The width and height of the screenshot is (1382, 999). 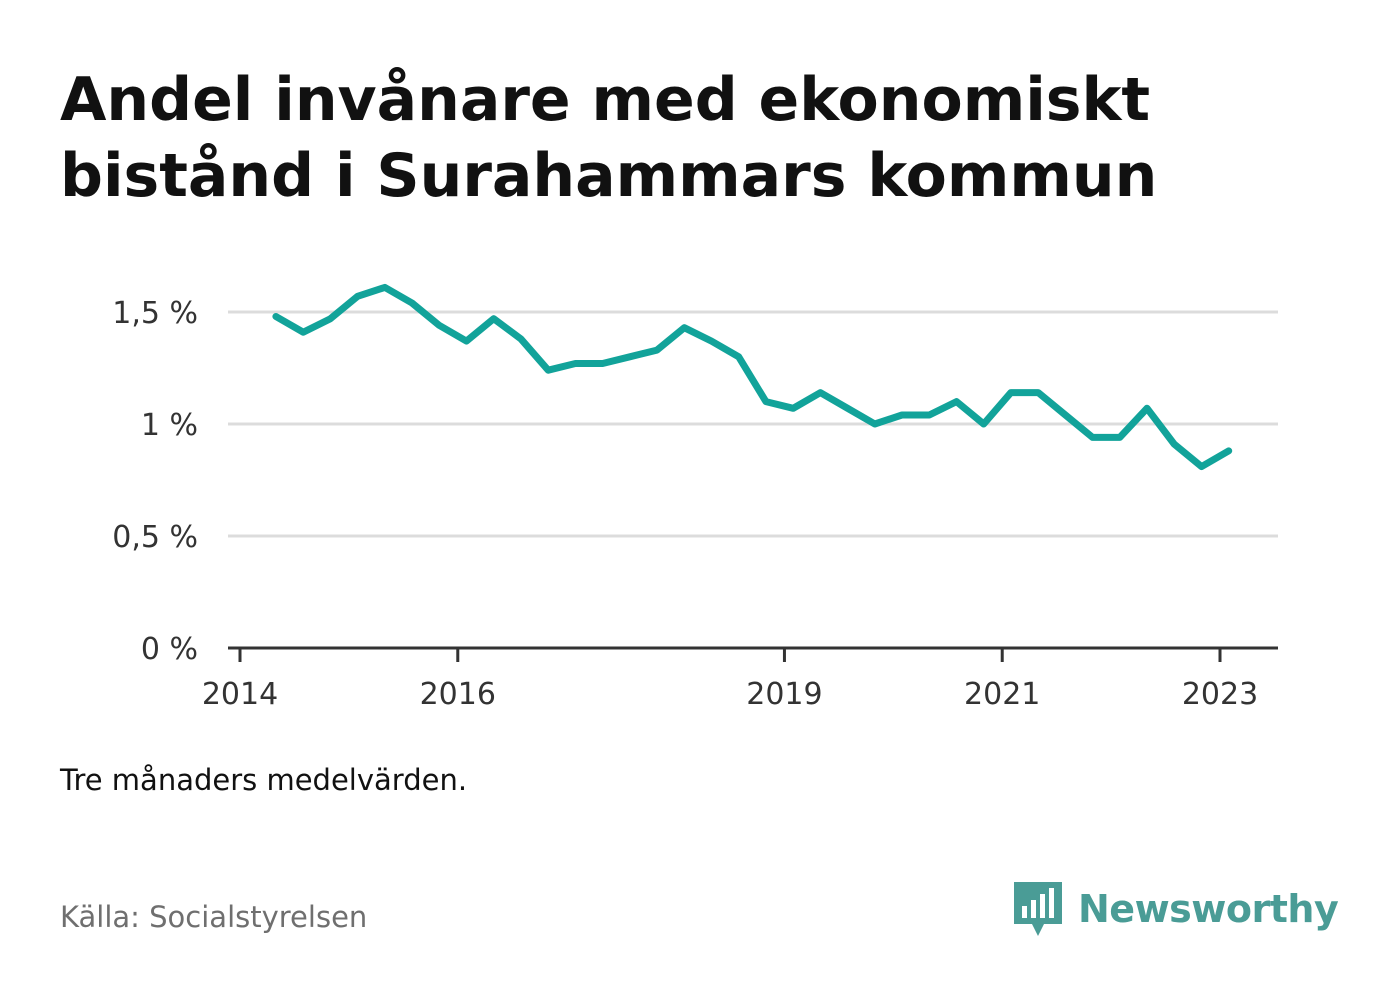 I want to click on chart-title-line-1: Andel invånare med ekonomiskt, so click(x=605, y=100).